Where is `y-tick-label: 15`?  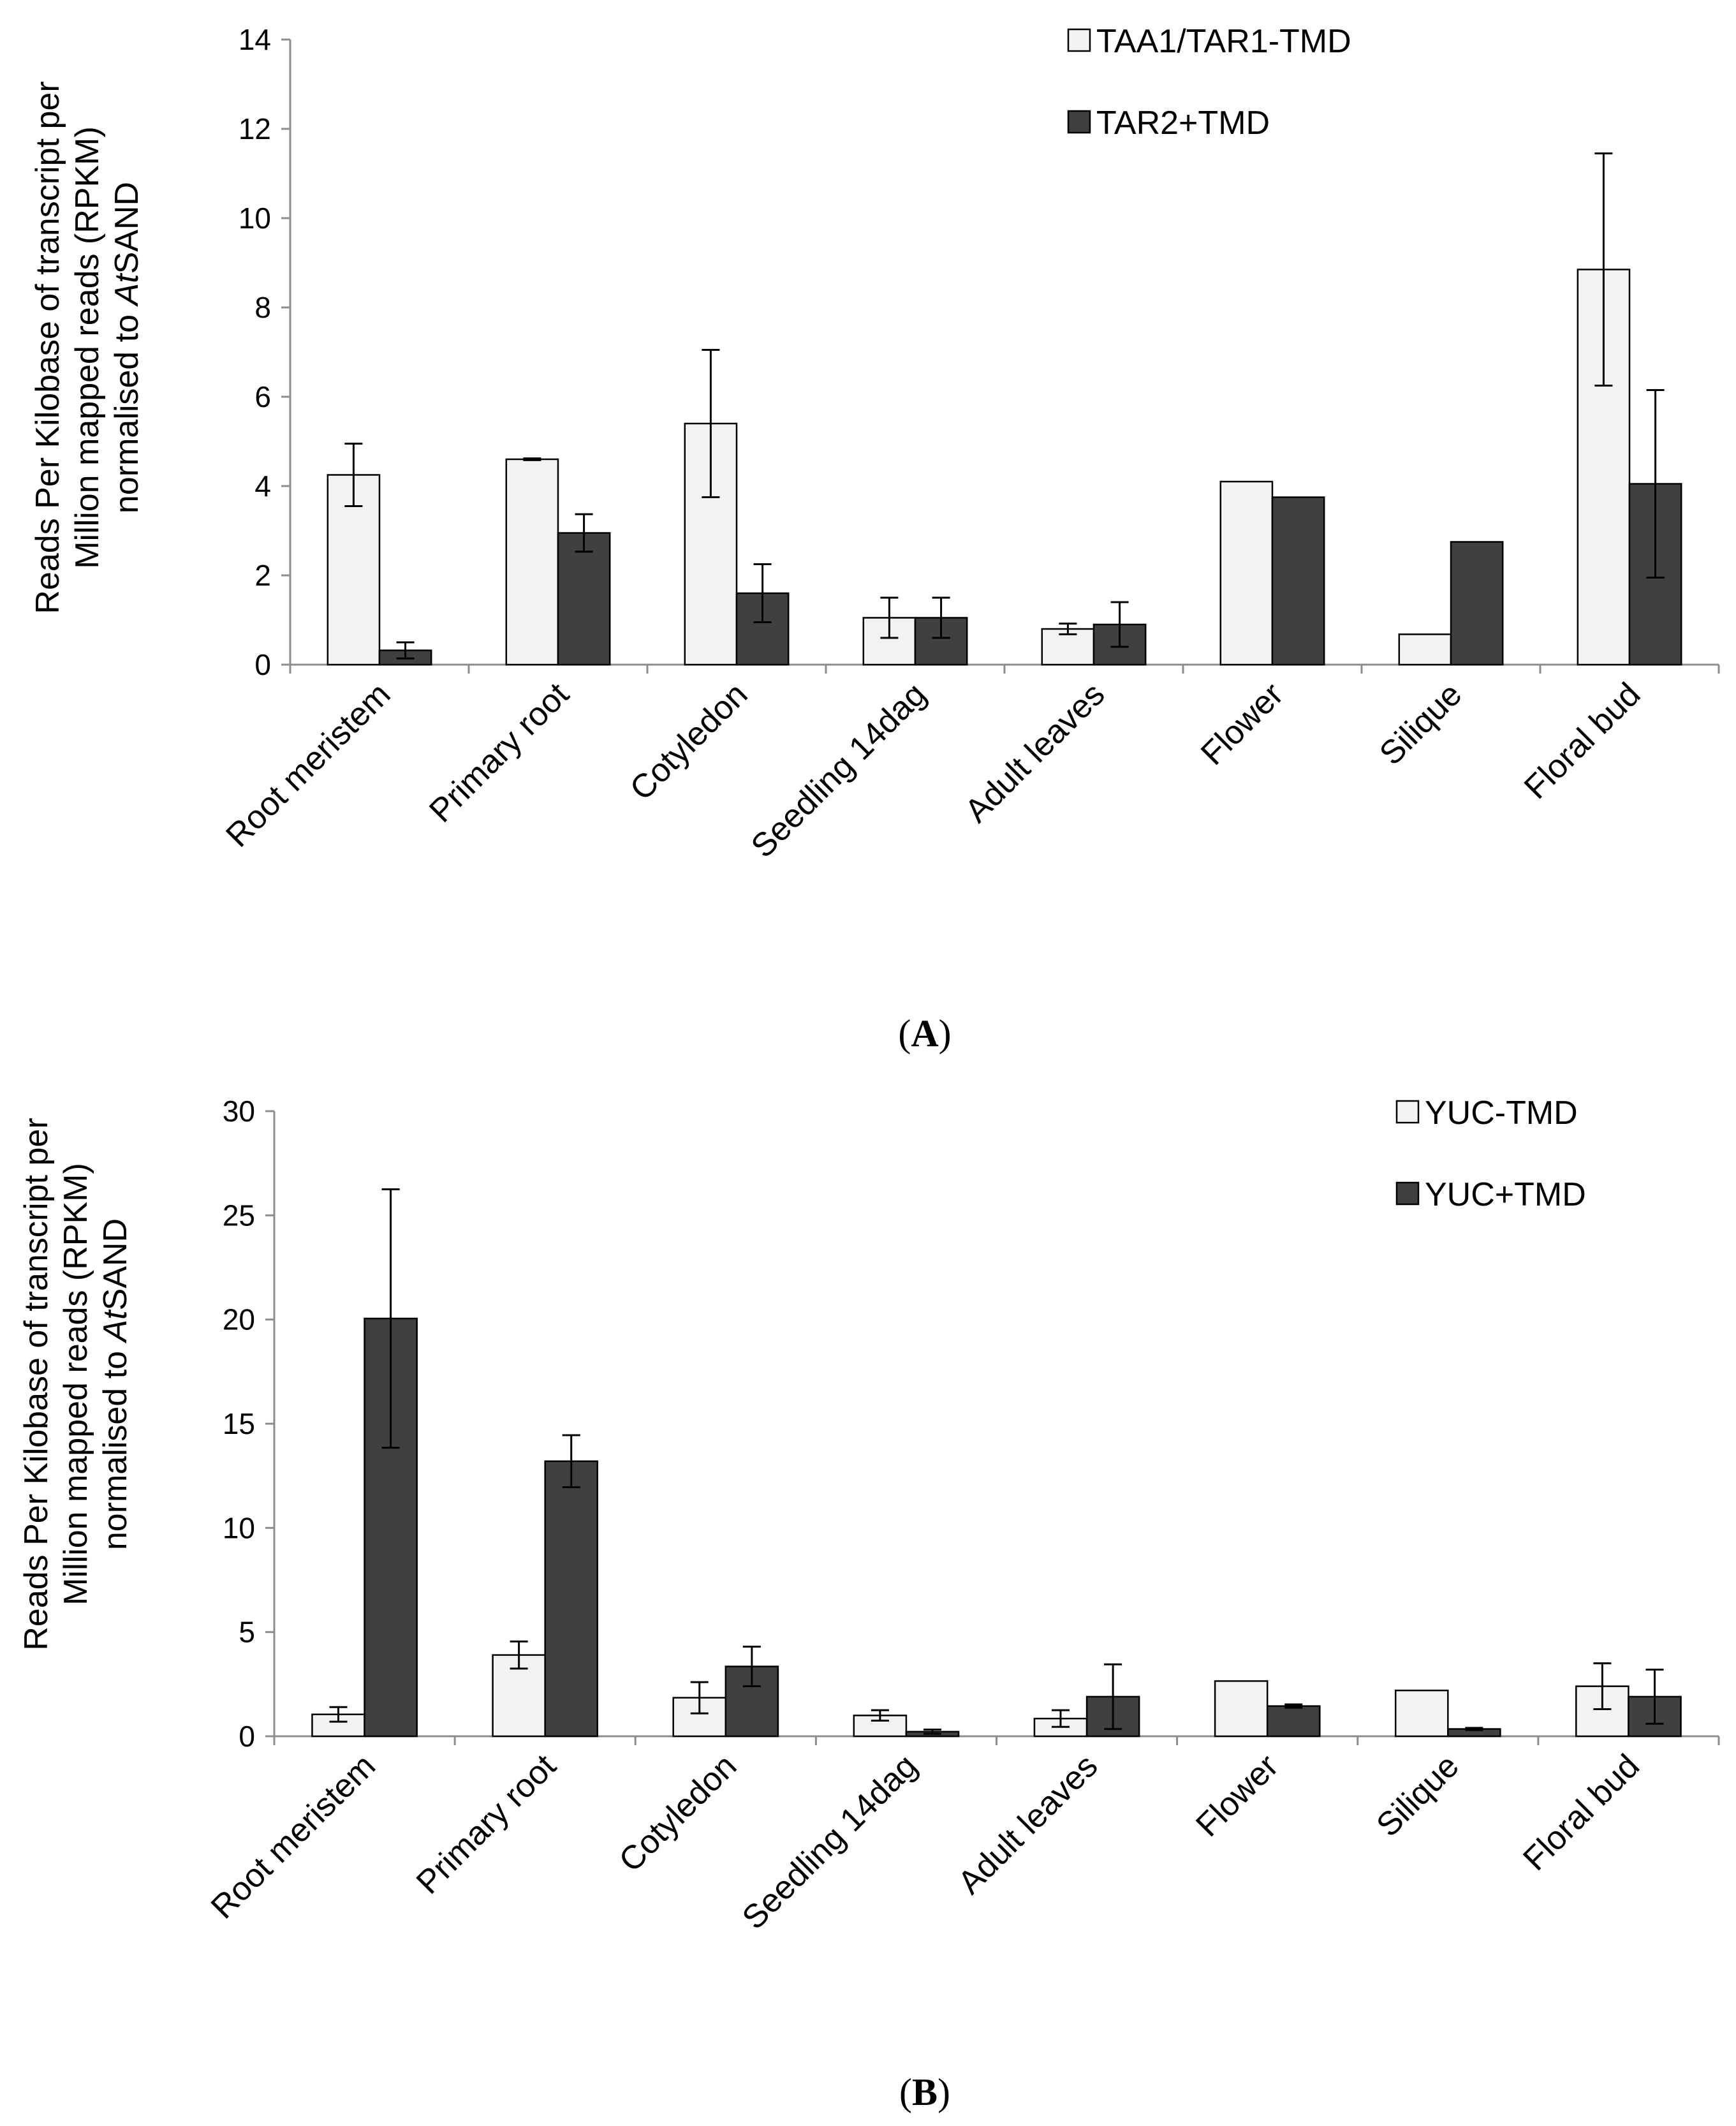
y-tick-label: 15 is located at coordinates (239, 1423).